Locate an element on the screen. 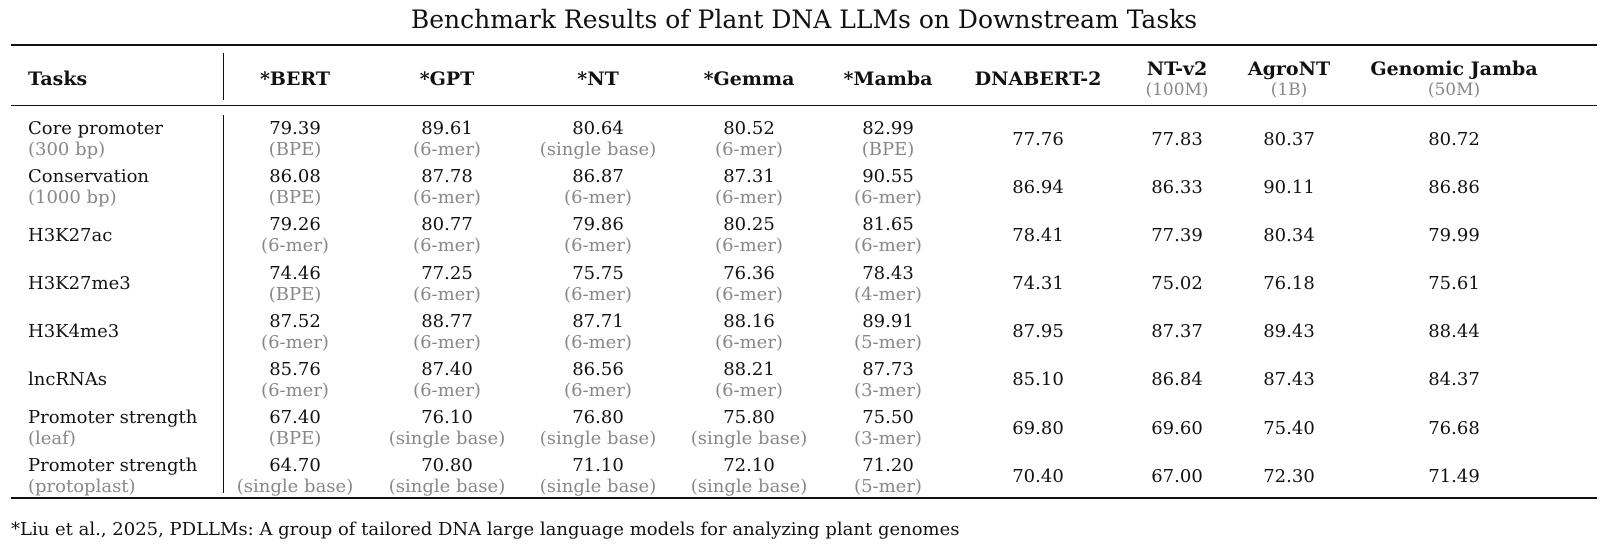 This screenshot has width=1608, height=552. score-cell: 76.18 is located at coordinates (1289, 284).